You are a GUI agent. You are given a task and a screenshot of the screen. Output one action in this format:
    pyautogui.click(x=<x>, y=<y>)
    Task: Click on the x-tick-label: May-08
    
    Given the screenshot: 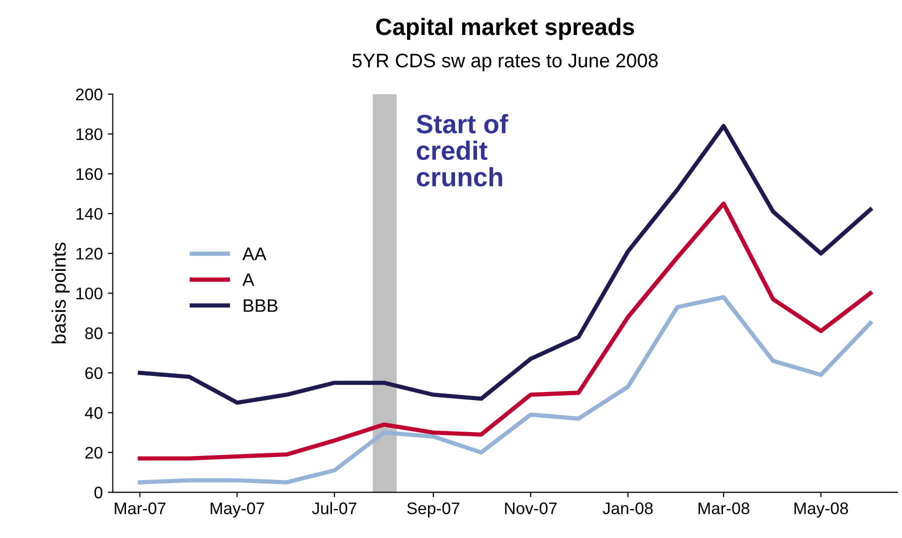 What is the action you would take?
    pyautogui.click(x=821, y=510)
    